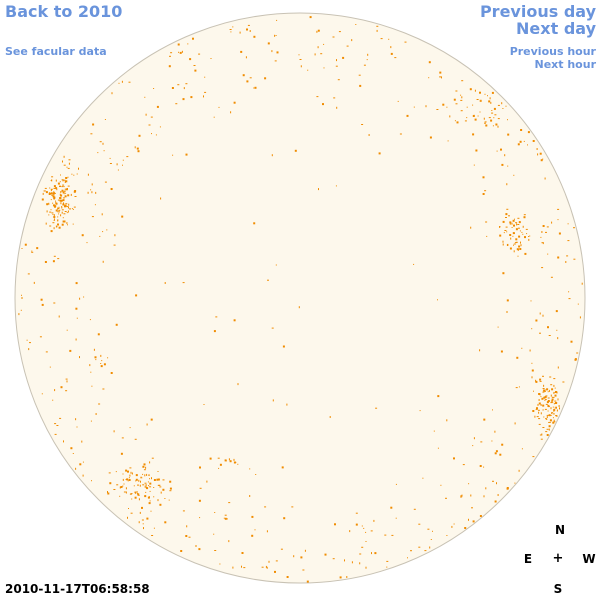  What do you see at coordinates (64, 11) in the screenshot?
I see `back-to-year-link: Back to 2010` at bounding box center [64, 11].